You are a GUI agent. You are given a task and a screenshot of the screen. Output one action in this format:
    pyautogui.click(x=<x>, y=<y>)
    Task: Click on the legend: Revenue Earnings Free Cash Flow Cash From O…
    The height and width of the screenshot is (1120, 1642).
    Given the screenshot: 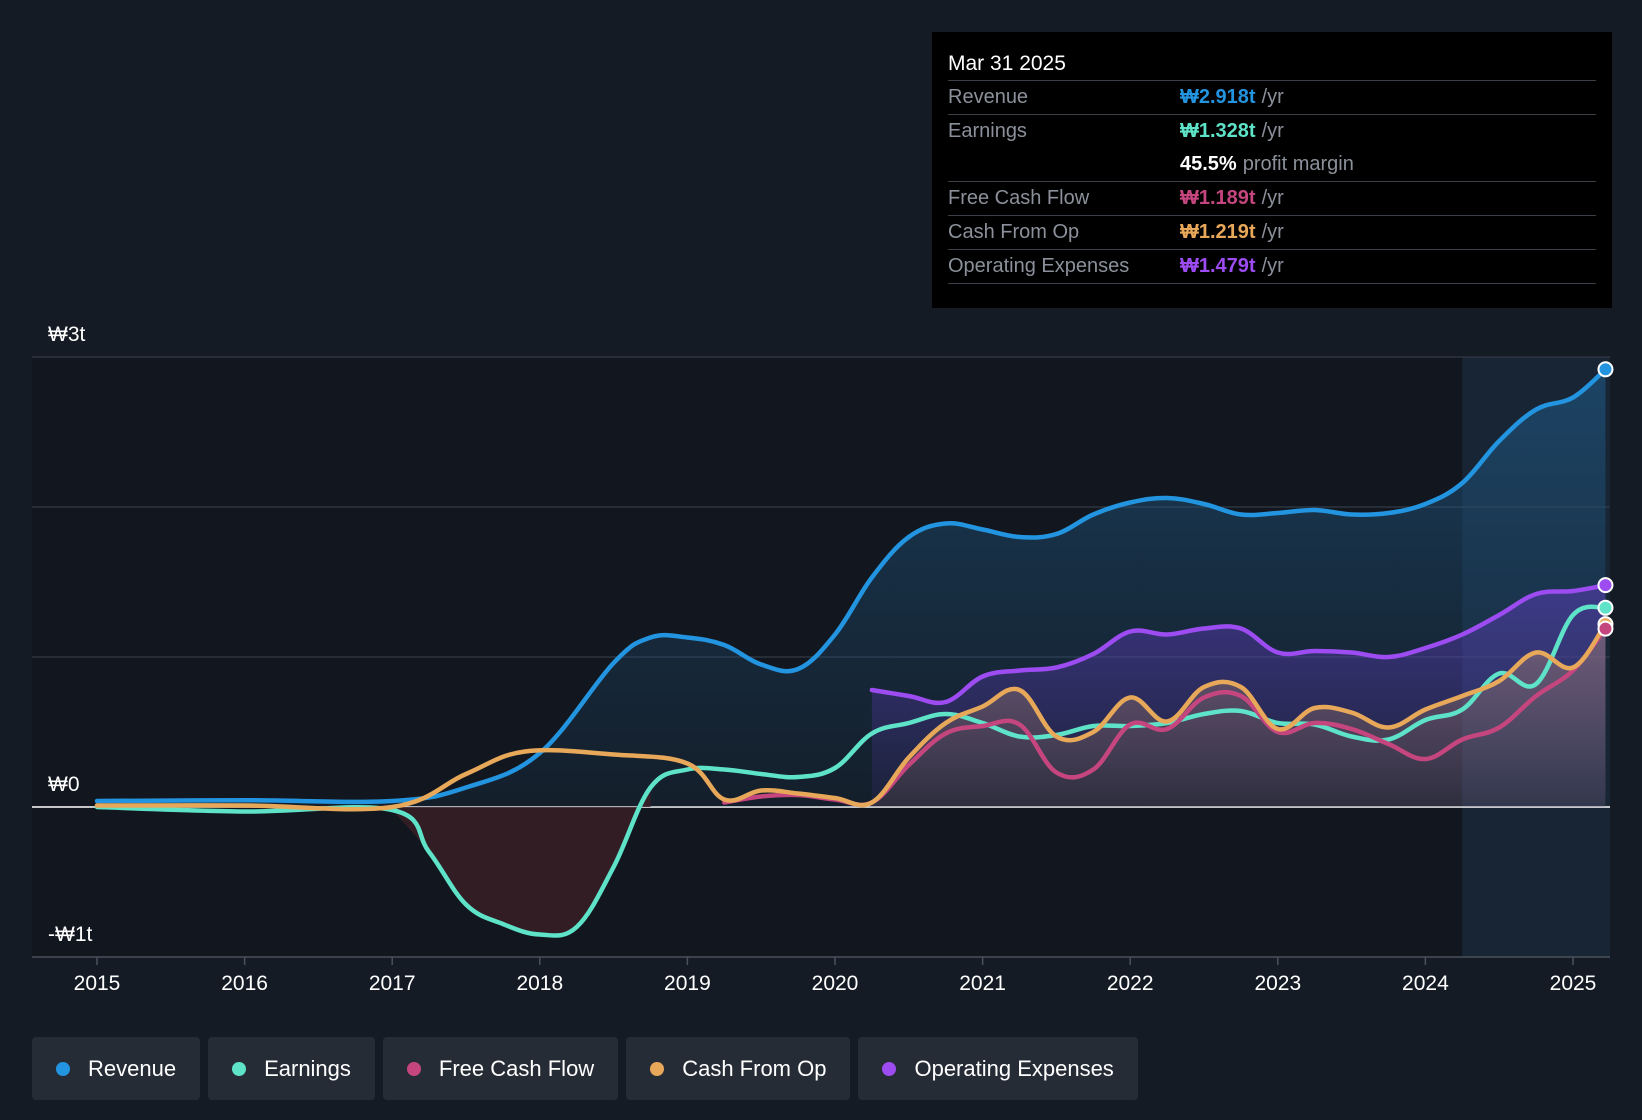 What is the action you would take?
    pyautogui.click(x=585, y=1068)
    